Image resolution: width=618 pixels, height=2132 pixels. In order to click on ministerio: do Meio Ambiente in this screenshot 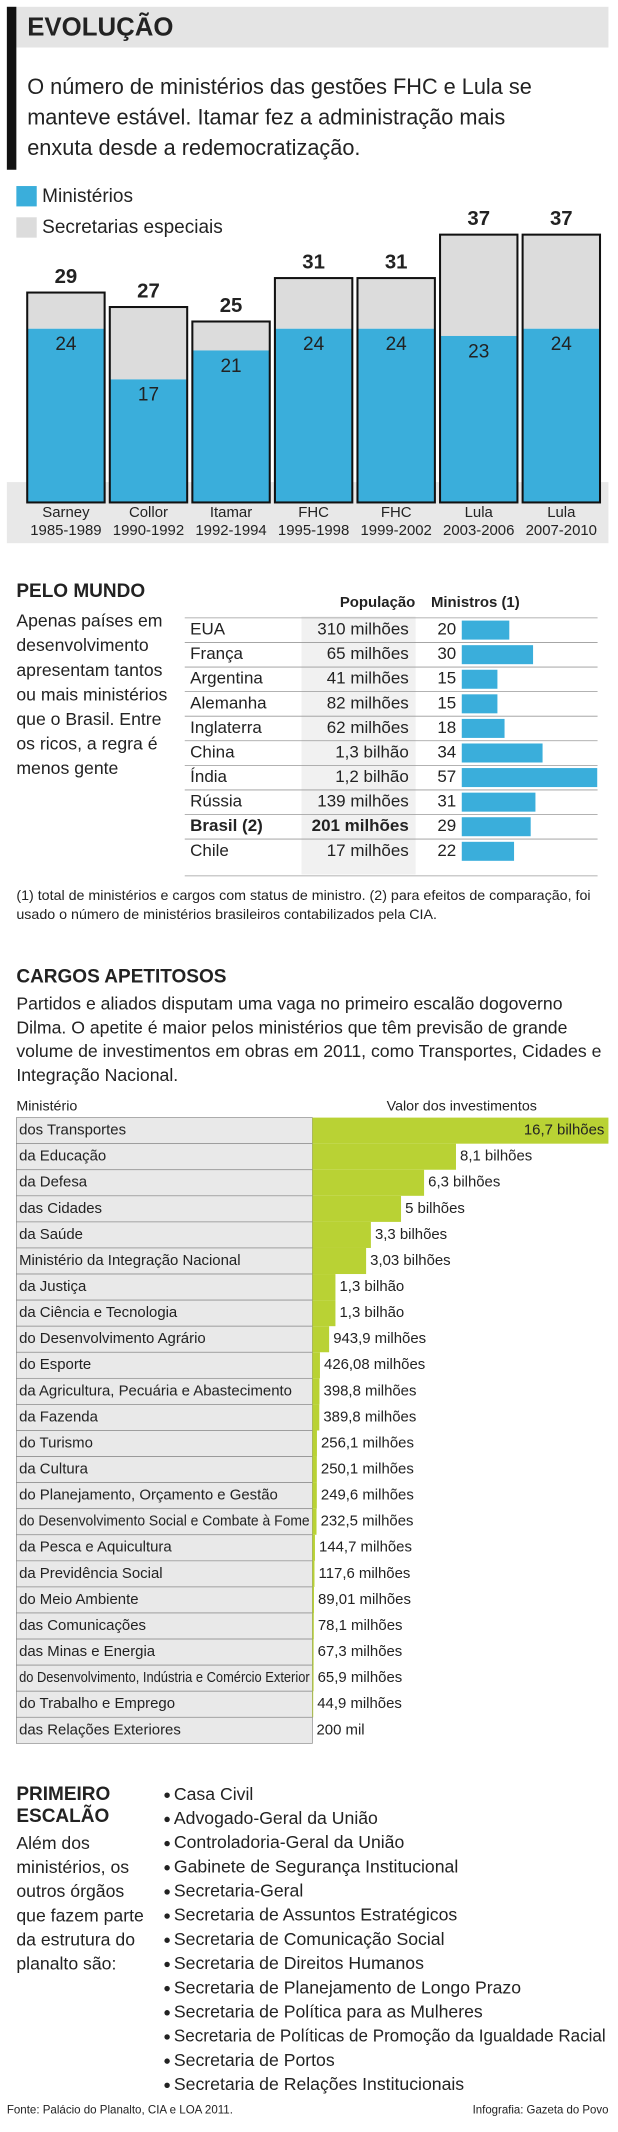, I will do `click(78, 1599)`.